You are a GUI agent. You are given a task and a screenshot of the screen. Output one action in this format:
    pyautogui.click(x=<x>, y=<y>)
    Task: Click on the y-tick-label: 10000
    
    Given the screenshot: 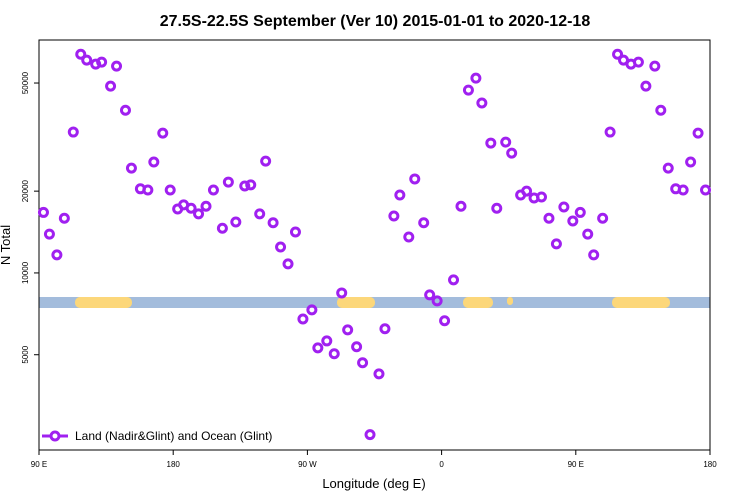 What is the action you would take?
    pyautogui.click(x=25, y=272)
    